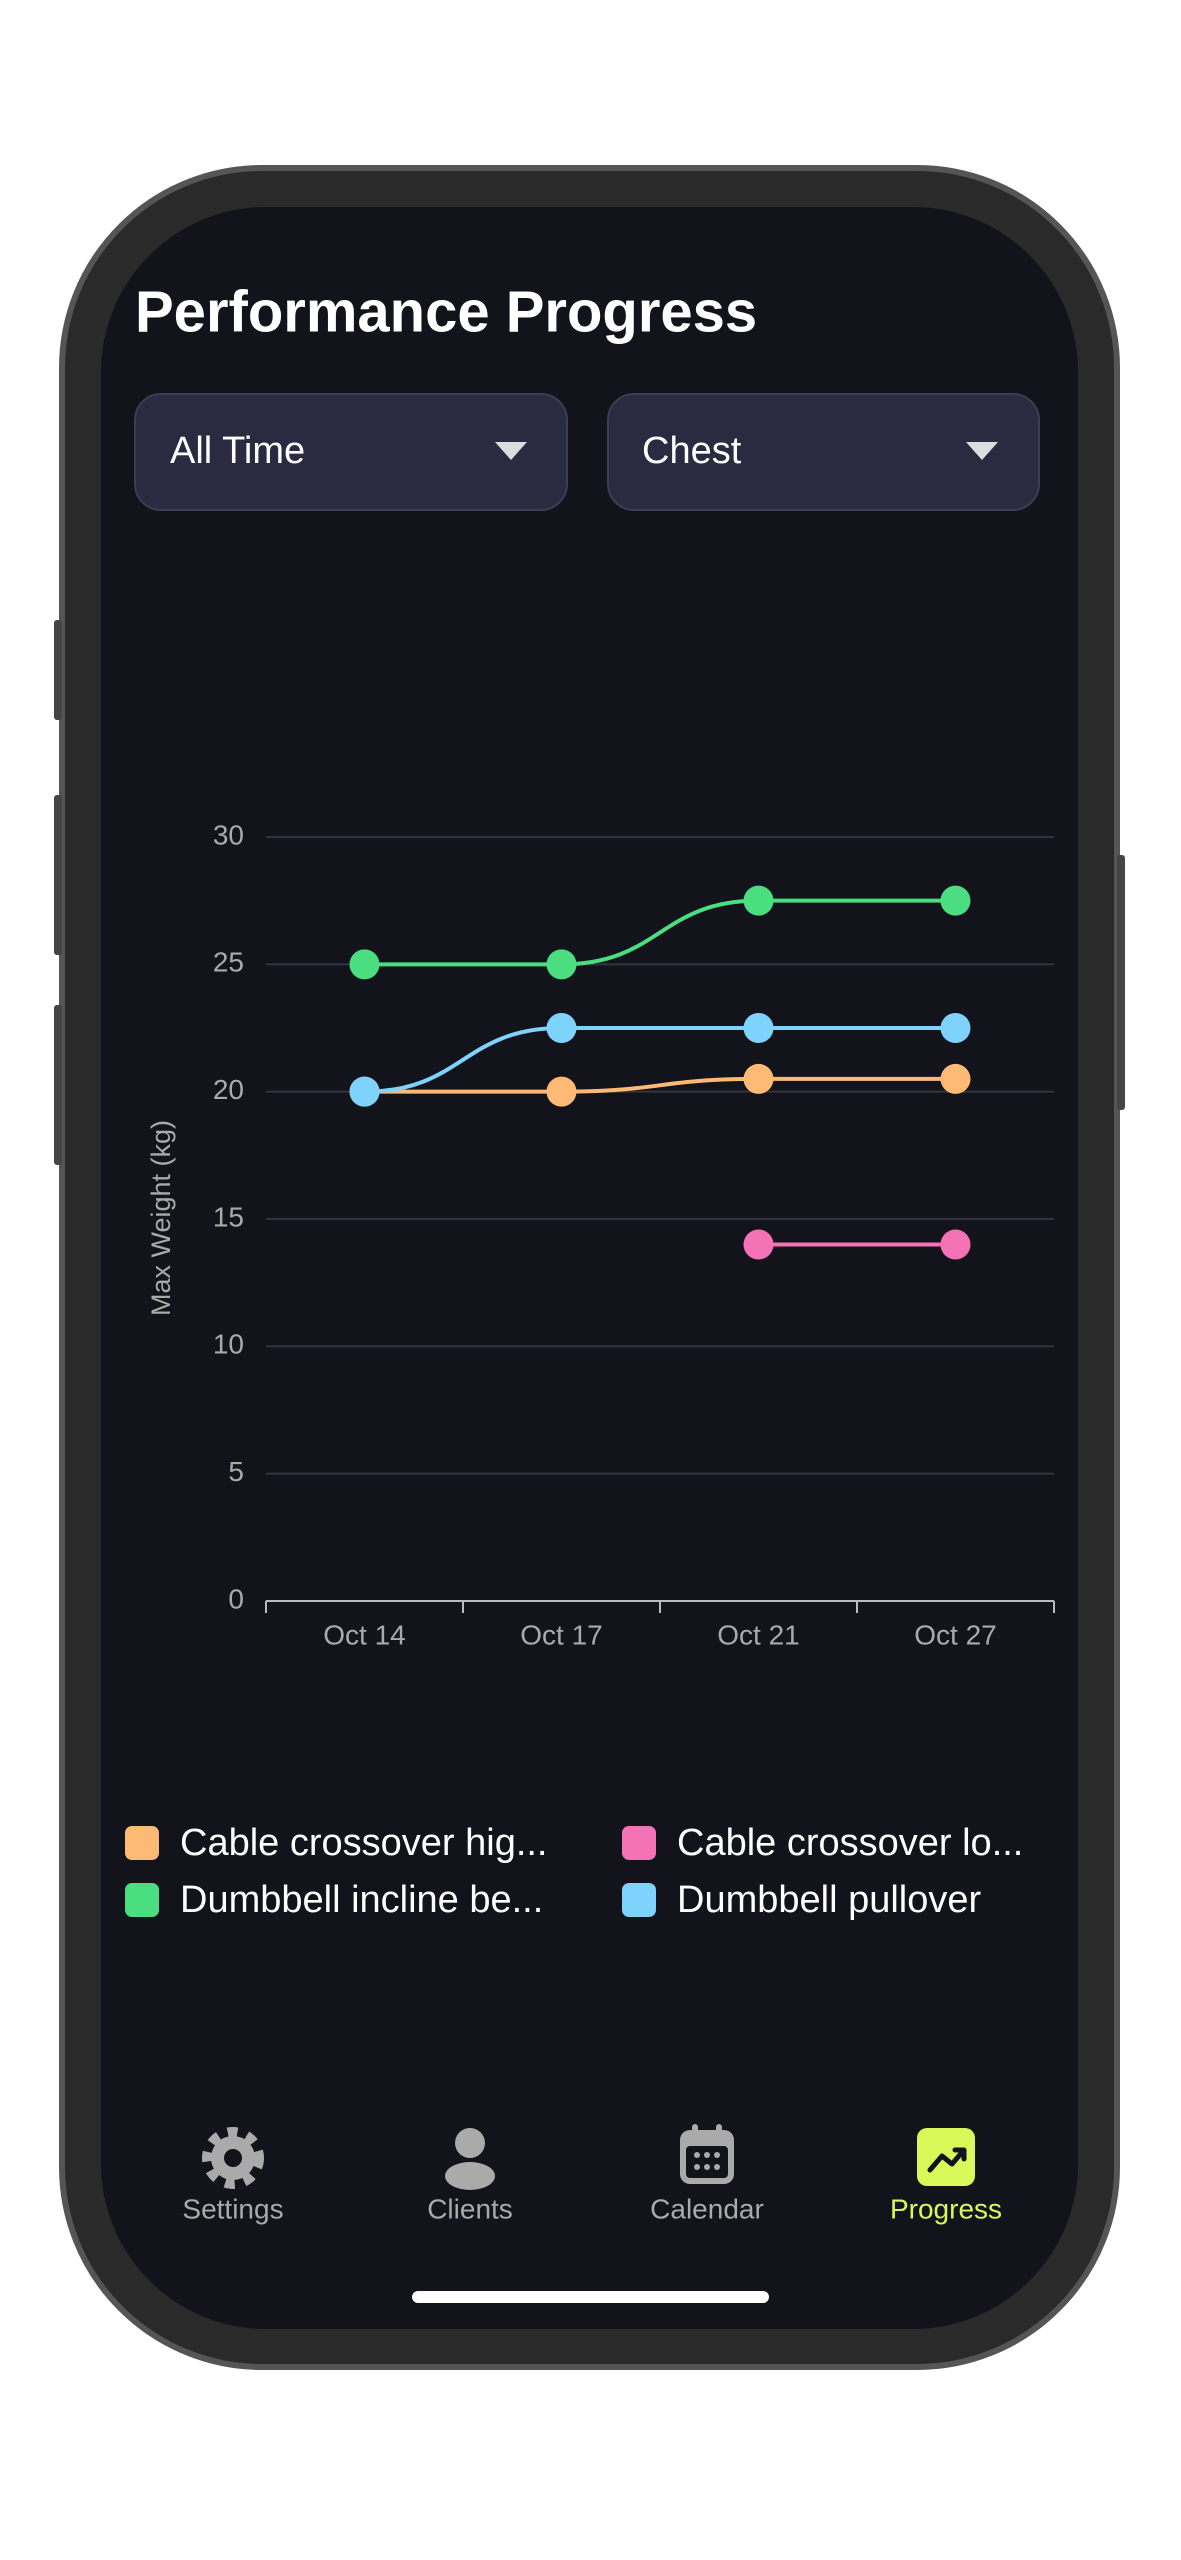 Image resolution: width=1181 pixels, height=2560 pixels. What do you see at coordinates (946, 2157) in the screenshot?
I see `progress-icon` at bounding box center [946, 2157].